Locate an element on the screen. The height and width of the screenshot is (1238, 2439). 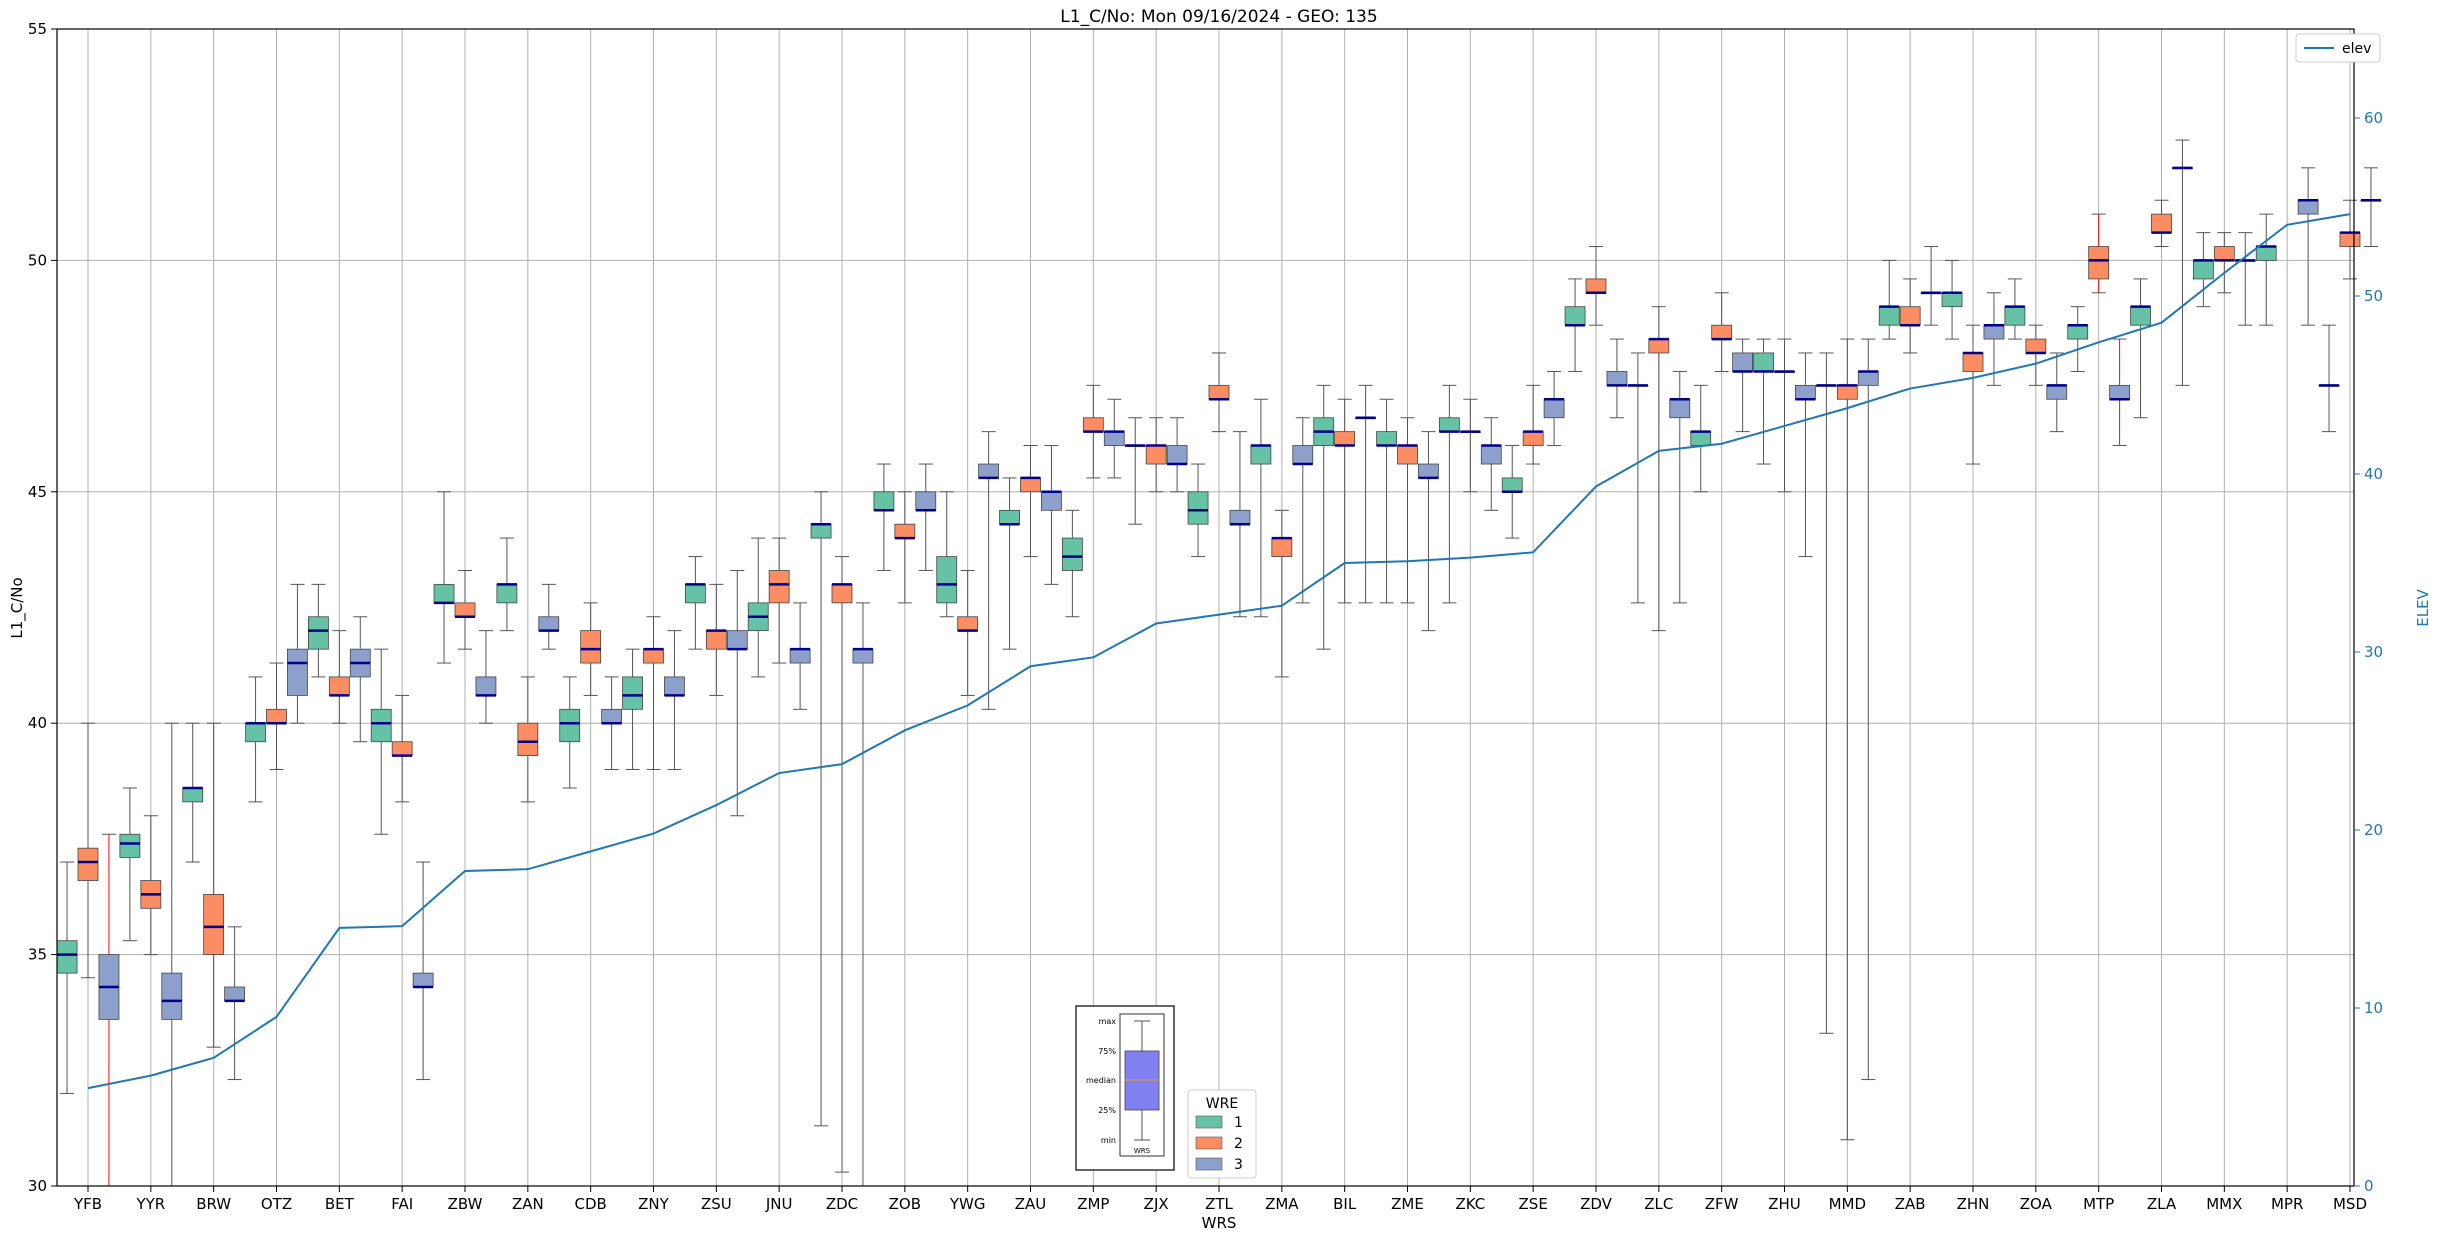
y2-tick-label-2: 20 is located at coordinates (2373, 830).